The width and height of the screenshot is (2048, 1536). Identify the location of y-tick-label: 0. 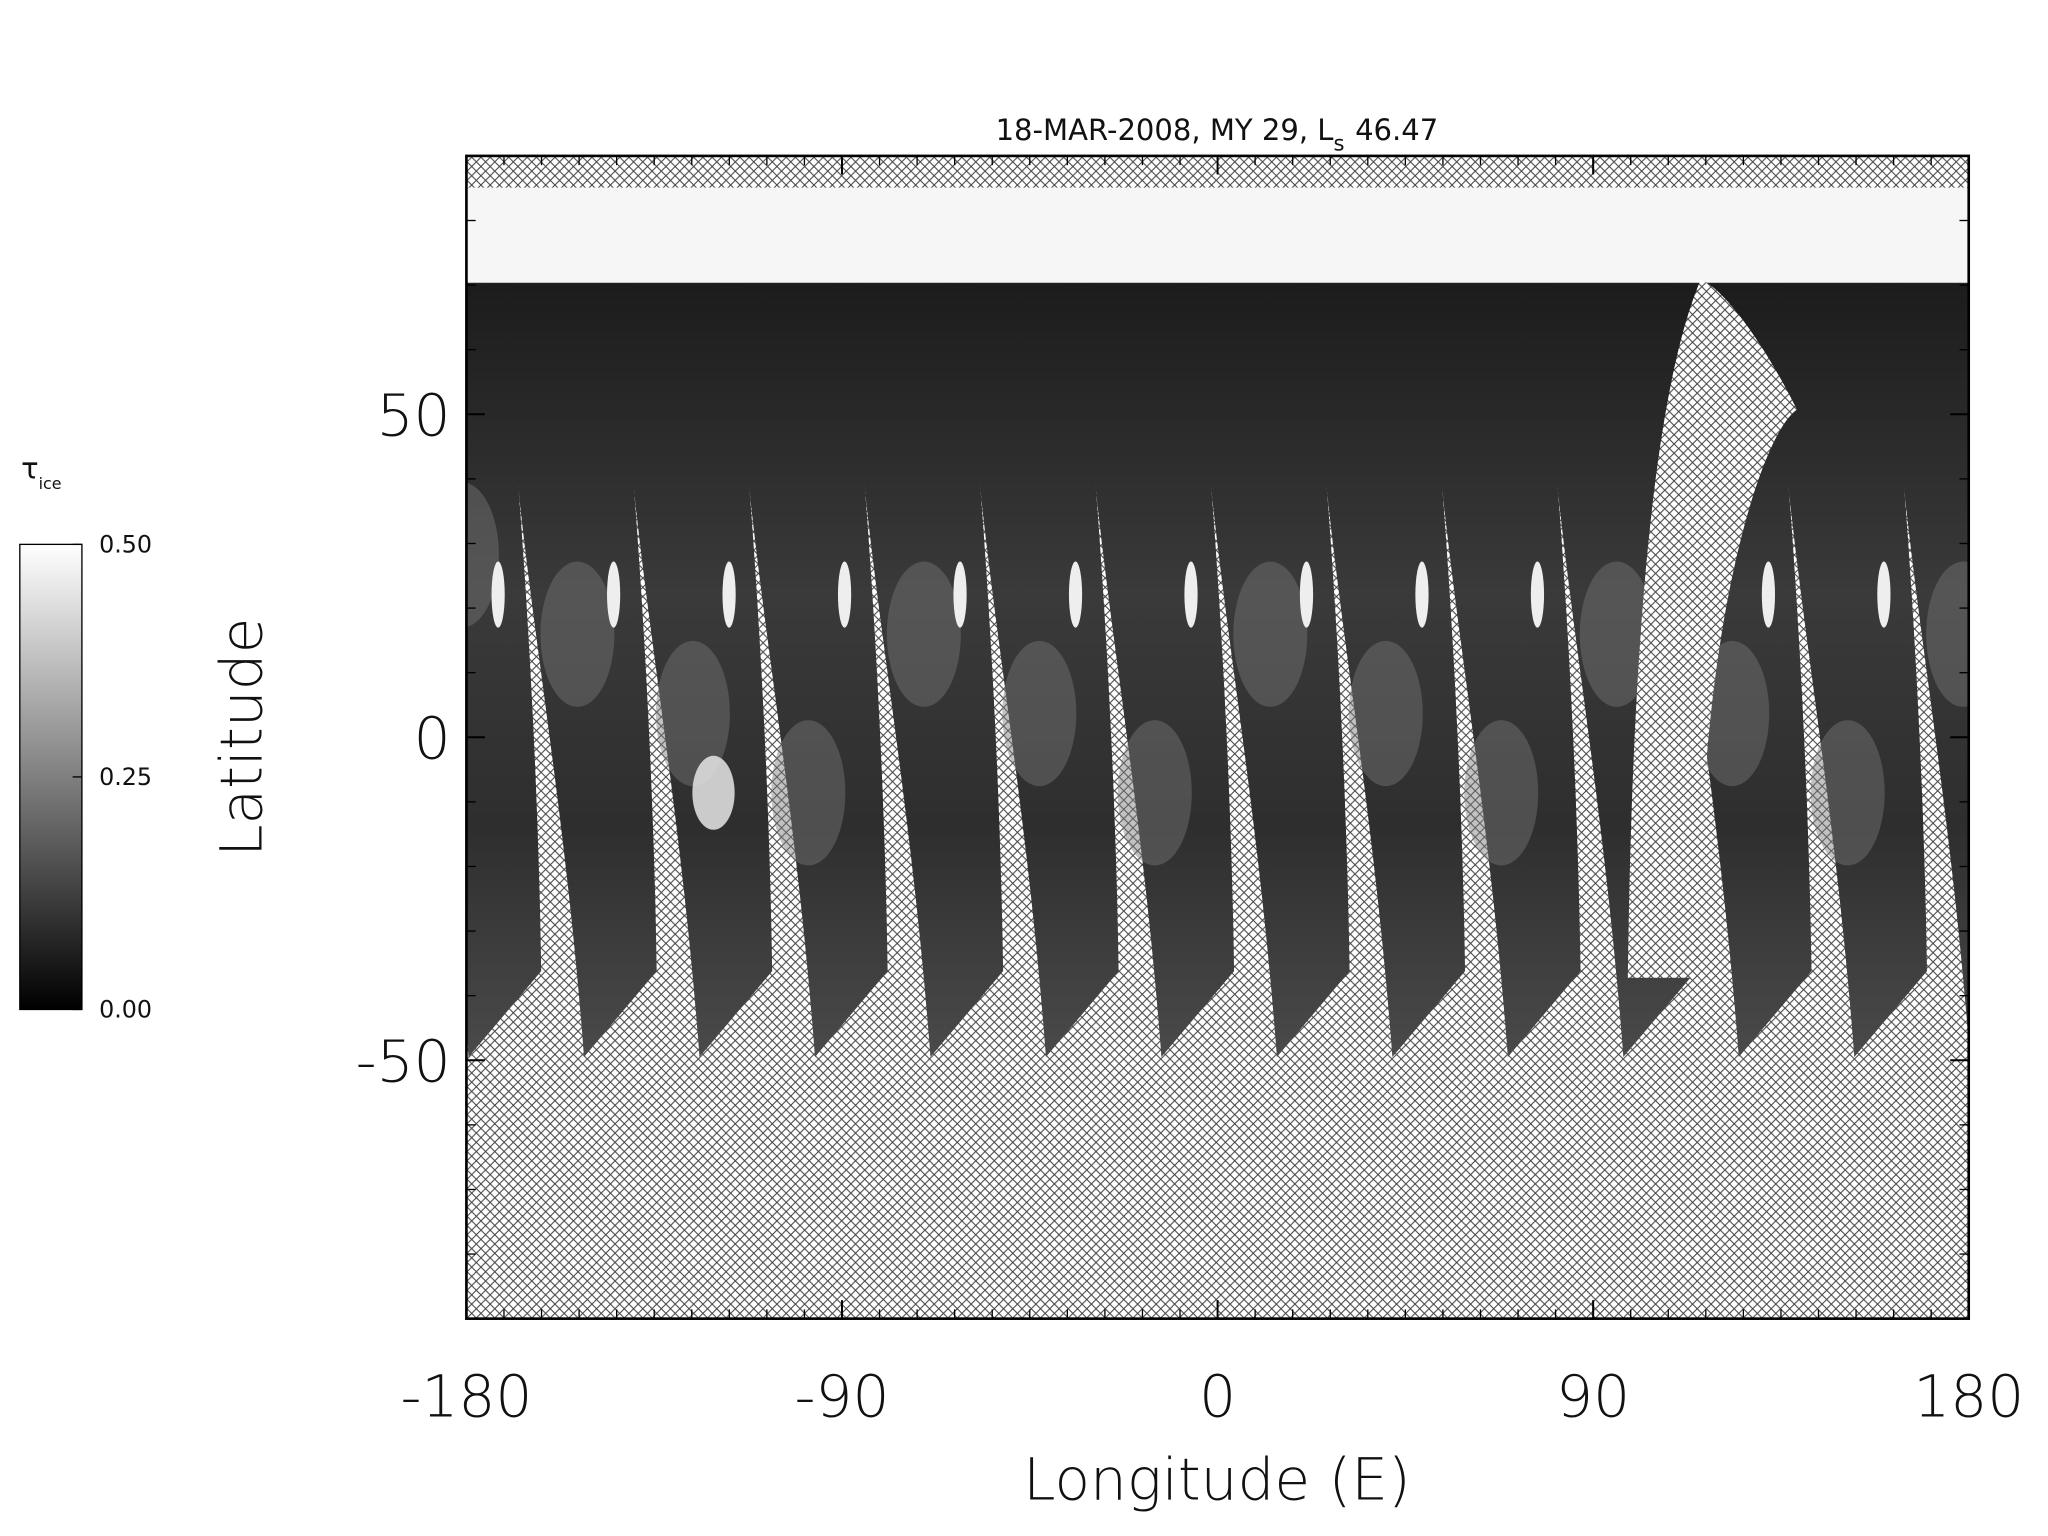
(432, 738).